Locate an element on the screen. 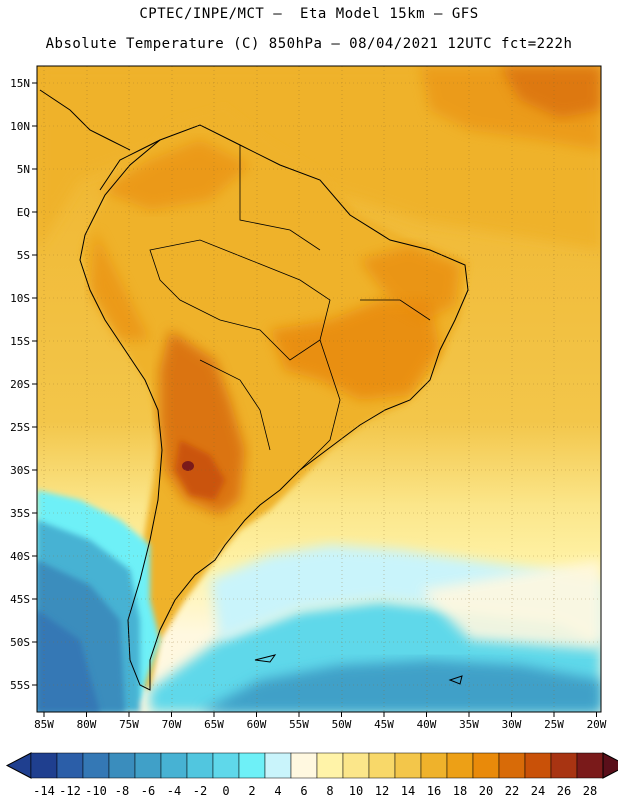  colorbar-label: -14 is located at coordinates (44, 791).